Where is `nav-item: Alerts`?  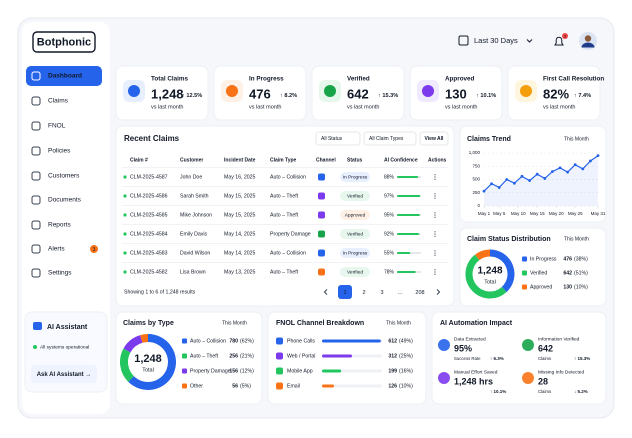
nav-item: Alerts is located at coordinates (56, 249).